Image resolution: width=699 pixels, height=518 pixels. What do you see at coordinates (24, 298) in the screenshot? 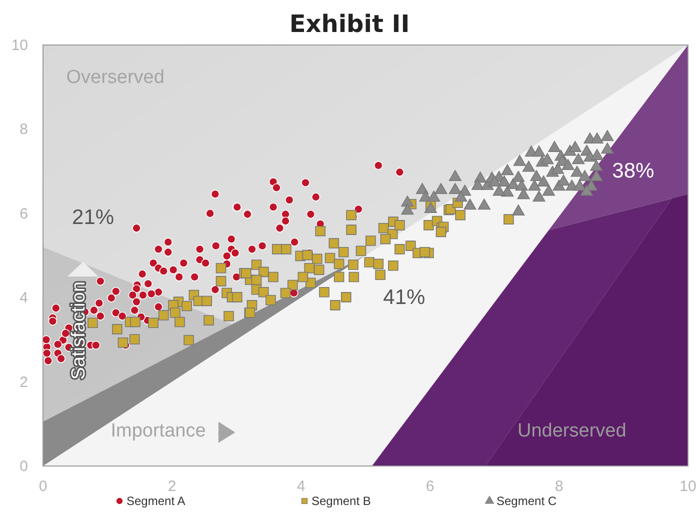
I see `y-tick-label: 4` at bounding box center [24, 298].